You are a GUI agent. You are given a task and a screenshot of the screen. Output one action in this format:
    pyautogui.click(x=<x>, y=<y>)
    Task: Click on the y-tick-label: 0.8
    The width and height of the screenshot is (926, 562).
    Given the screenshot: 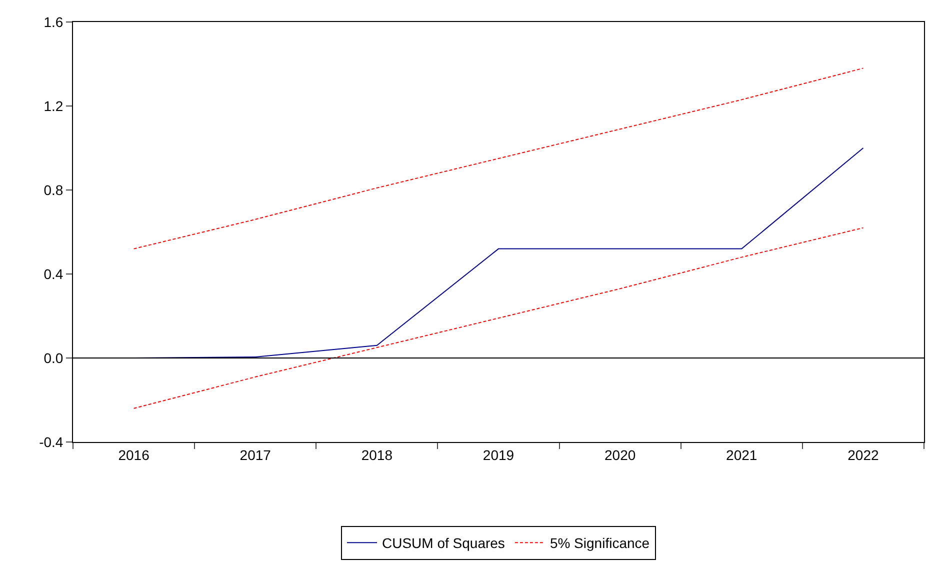 What is the action you would take?
    pyautogui.click(x=54, y=190)
    